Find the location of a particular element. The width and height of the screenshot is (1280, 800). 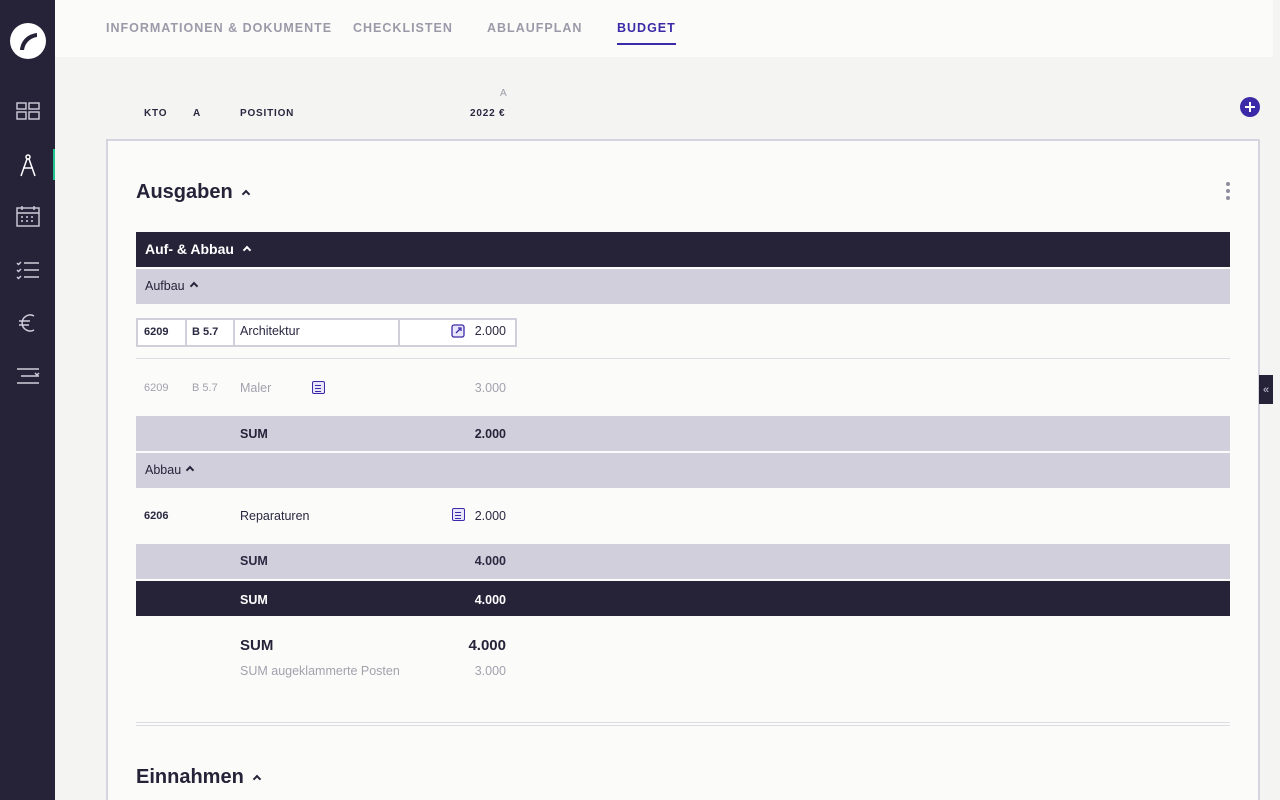

filter-icon is located at coordinates (27, 376).